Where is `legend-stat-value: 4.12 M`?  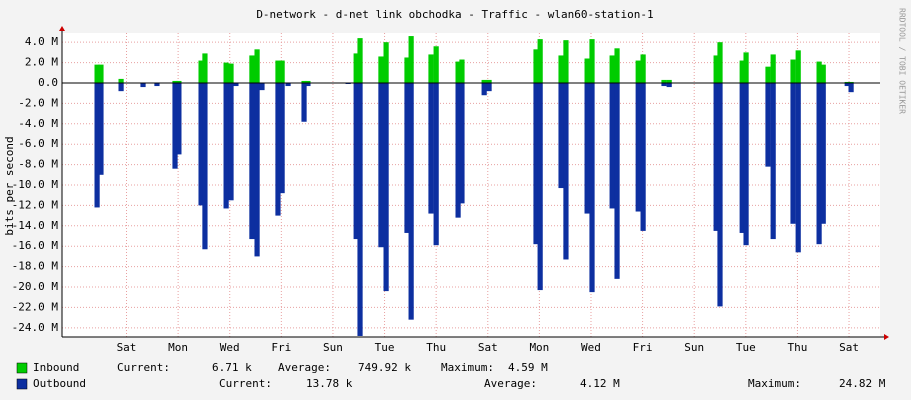 legend-stat-value: 4.12 M is located at coordinates (600, 383).